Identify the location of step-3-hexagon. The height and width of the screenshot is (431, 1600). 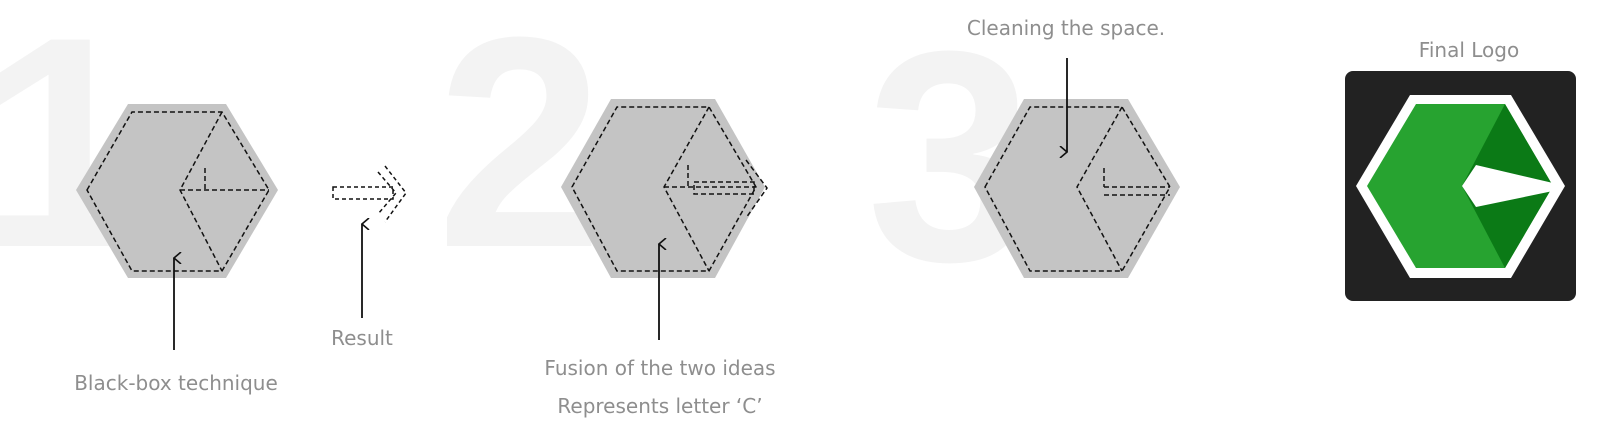
(1077, 188).